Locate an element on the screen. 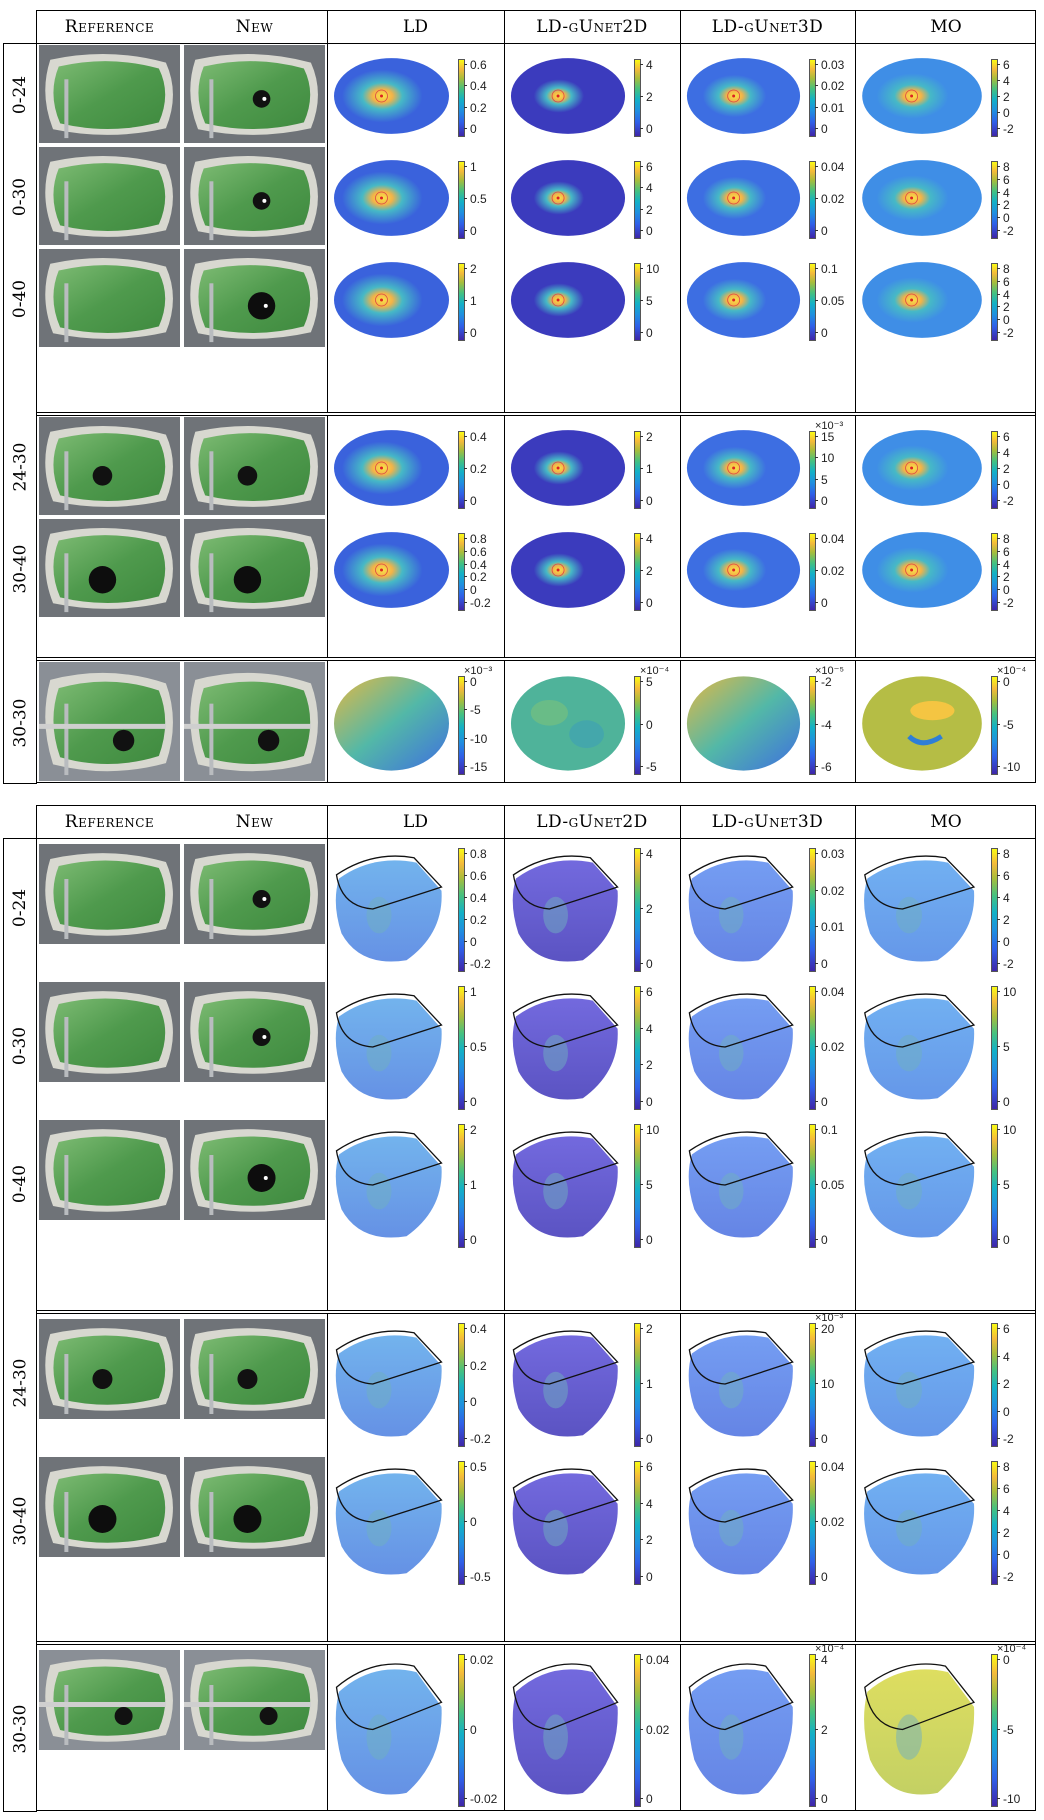 The image size is (1044, 1820). colorbar-tick: 0.8 is located at coordinates (475, 854).